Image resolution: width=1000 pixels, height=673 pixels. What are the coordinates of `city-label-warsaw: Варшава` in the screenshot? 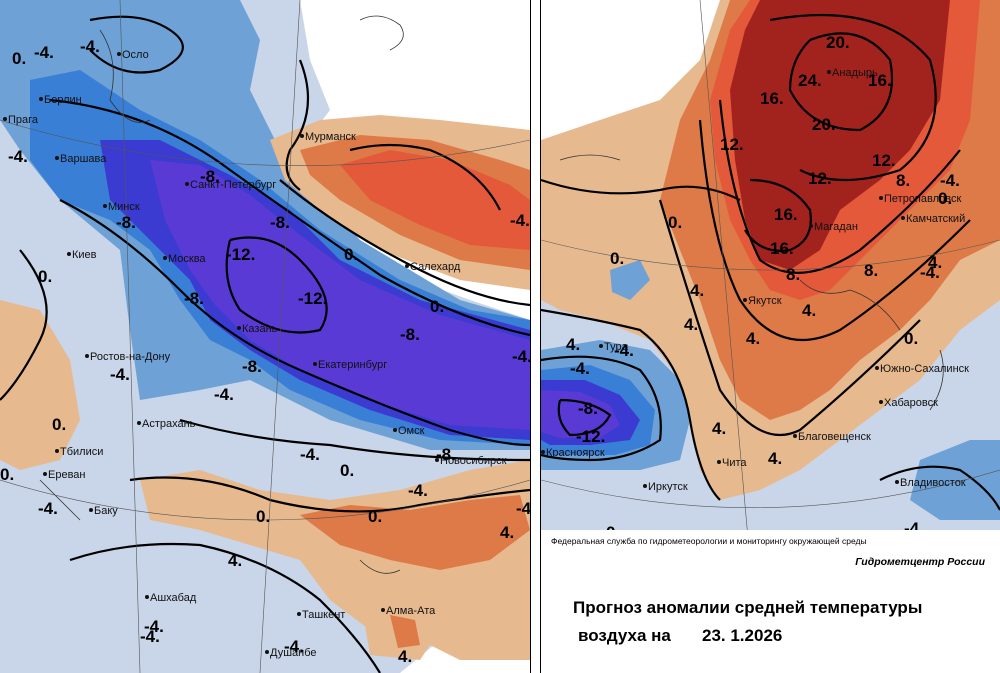 It's located at (83, 159).